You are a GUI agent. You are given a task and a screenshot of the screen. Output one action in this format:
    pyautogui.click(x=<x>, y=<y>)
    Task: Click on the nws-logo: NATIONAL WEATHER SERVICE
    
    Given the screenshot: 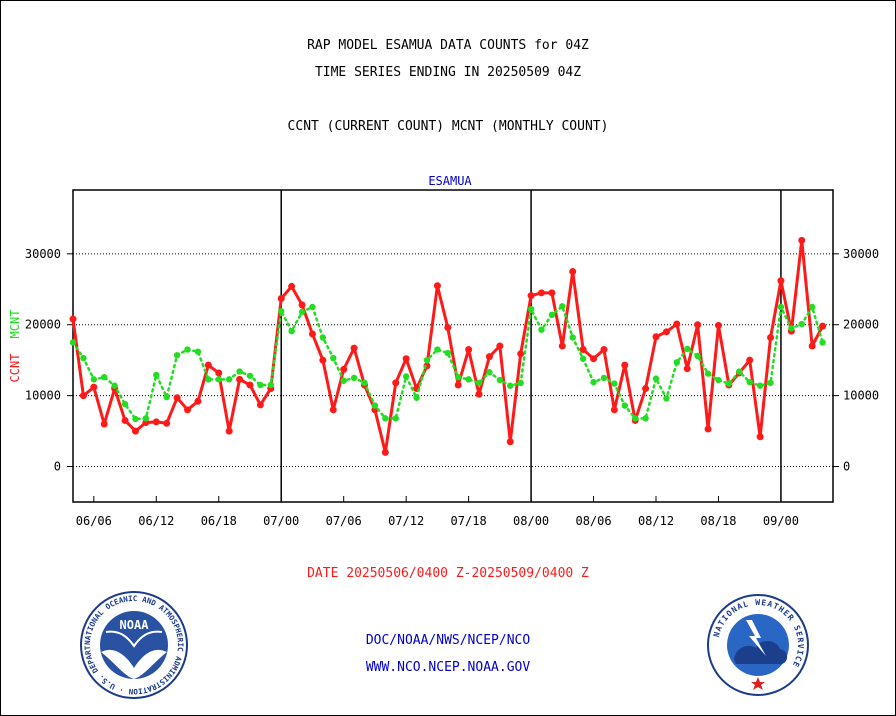 What is the action you would take?
    pyautogui.click(x=758, y=645)
    